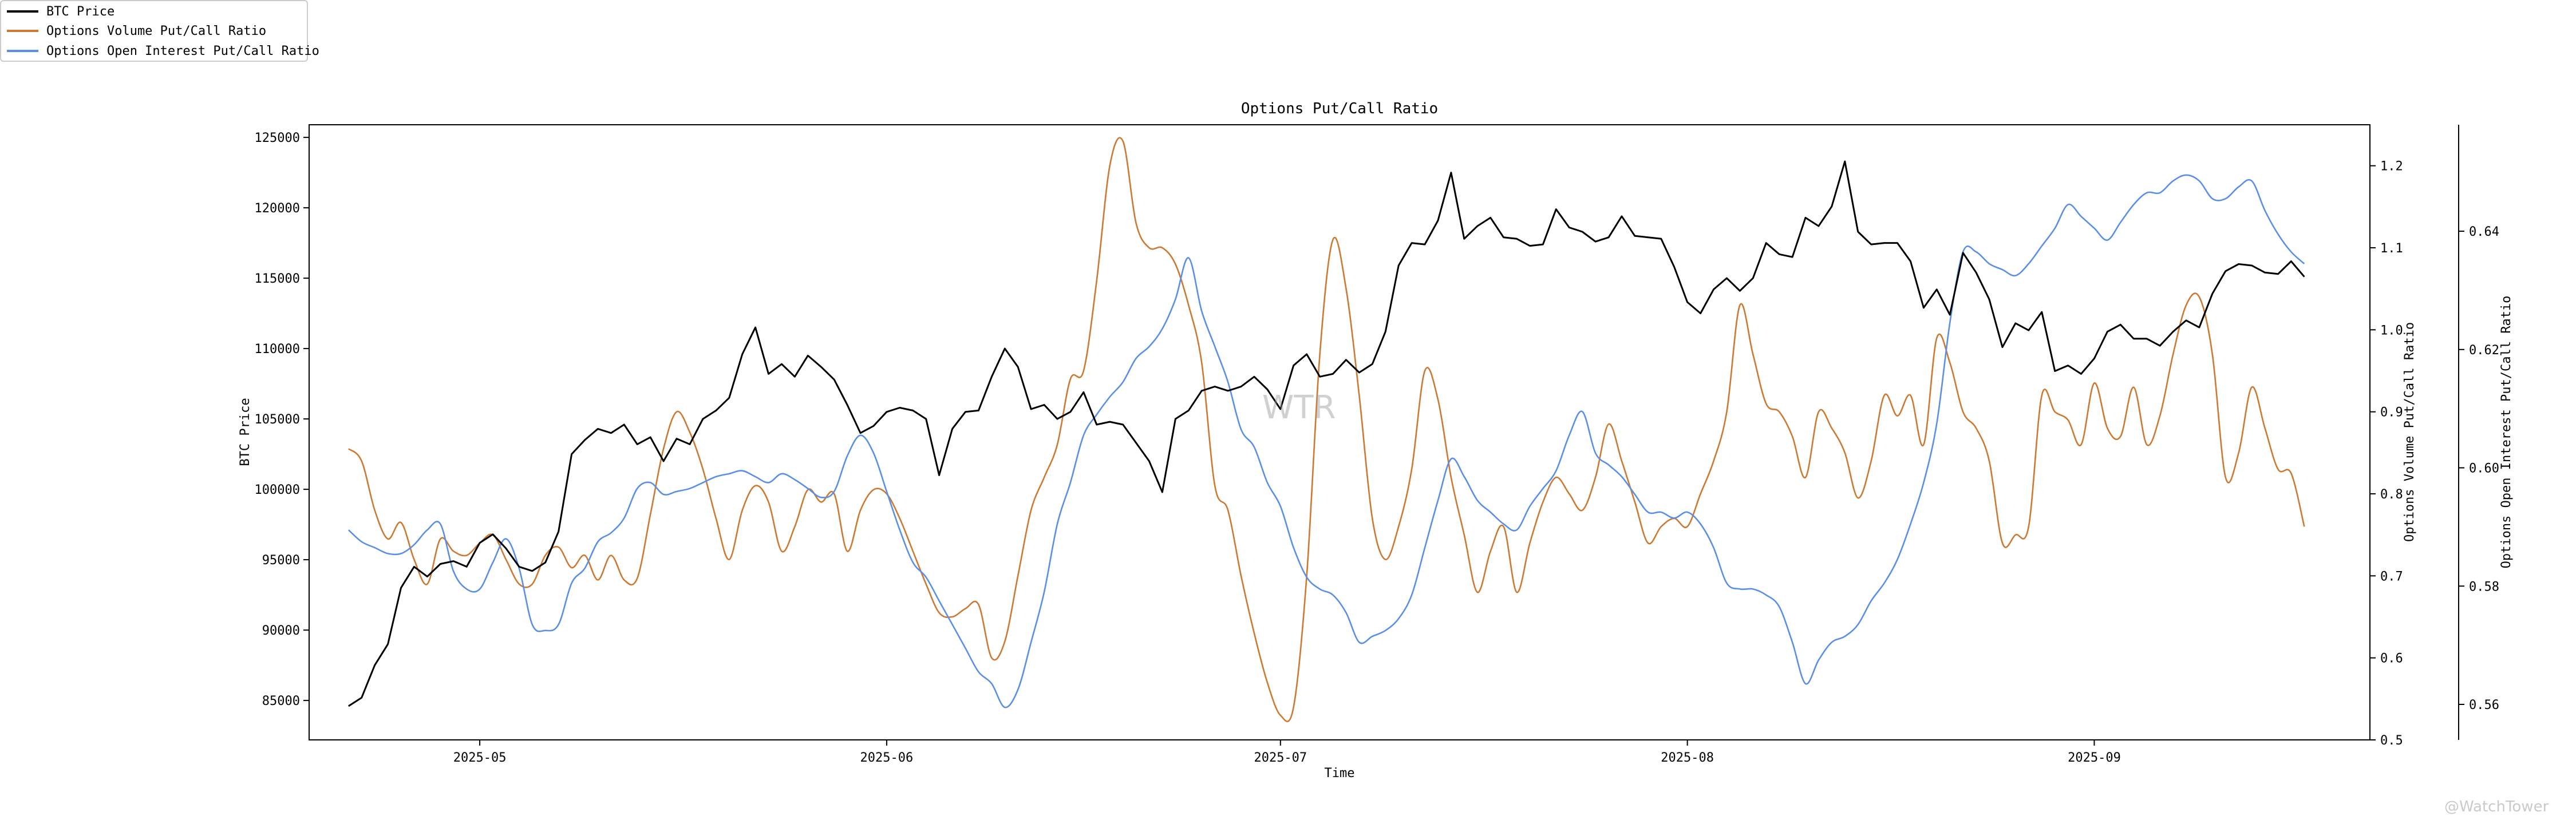 Image resolution: width=2576 pixels, height=824 pixels. I want to click on volume-tick-label: 1.0, so click(2391, 330).